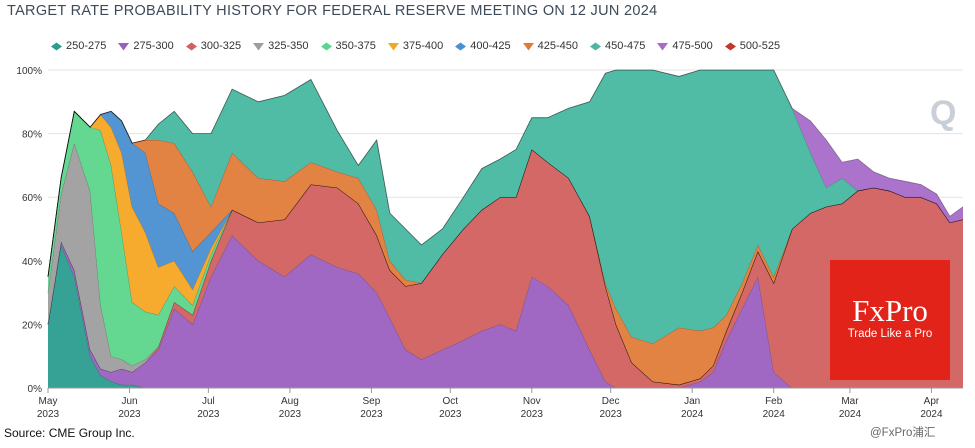 This screenshot has height=448, width=975. Describe the element at coordinates (692, 46) in the screenshot. I see `legend-label: 475-500` at that location.